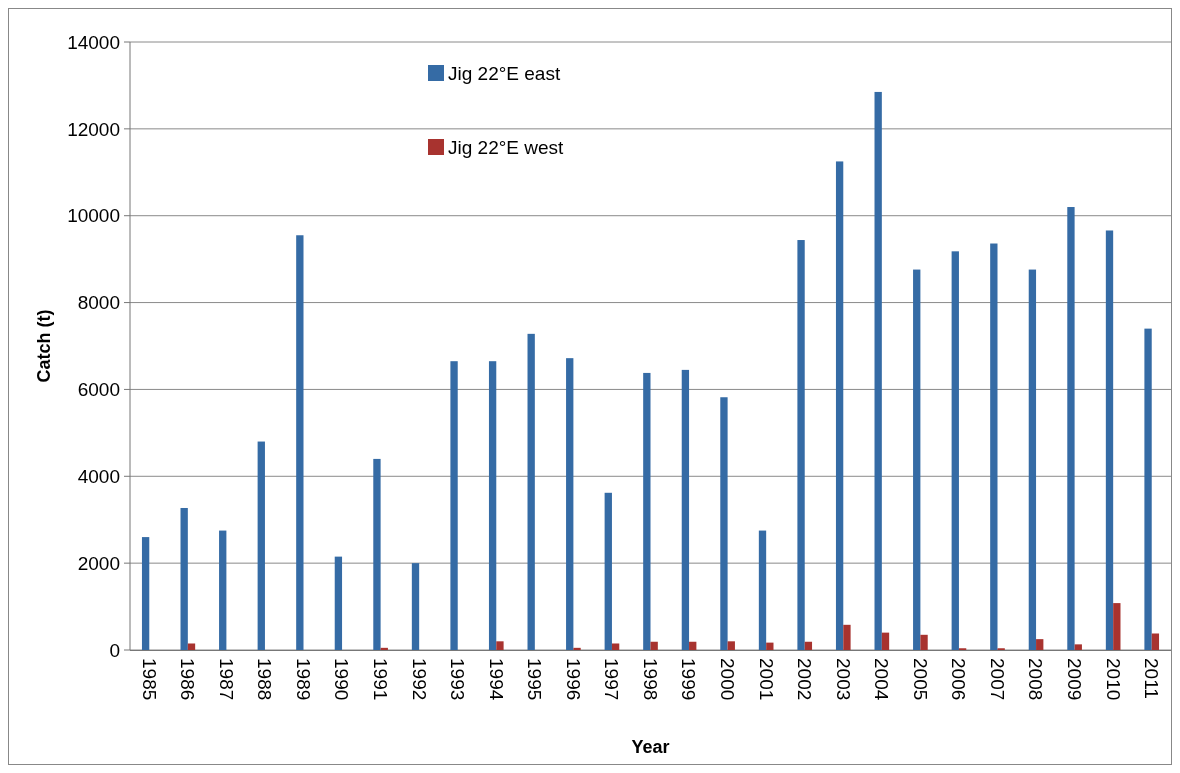 This screenshot has width=1180, height=773. Describe the element at coordinates (843, 679) in the screenshot. I see `x-tick-label: 2003` at that location.